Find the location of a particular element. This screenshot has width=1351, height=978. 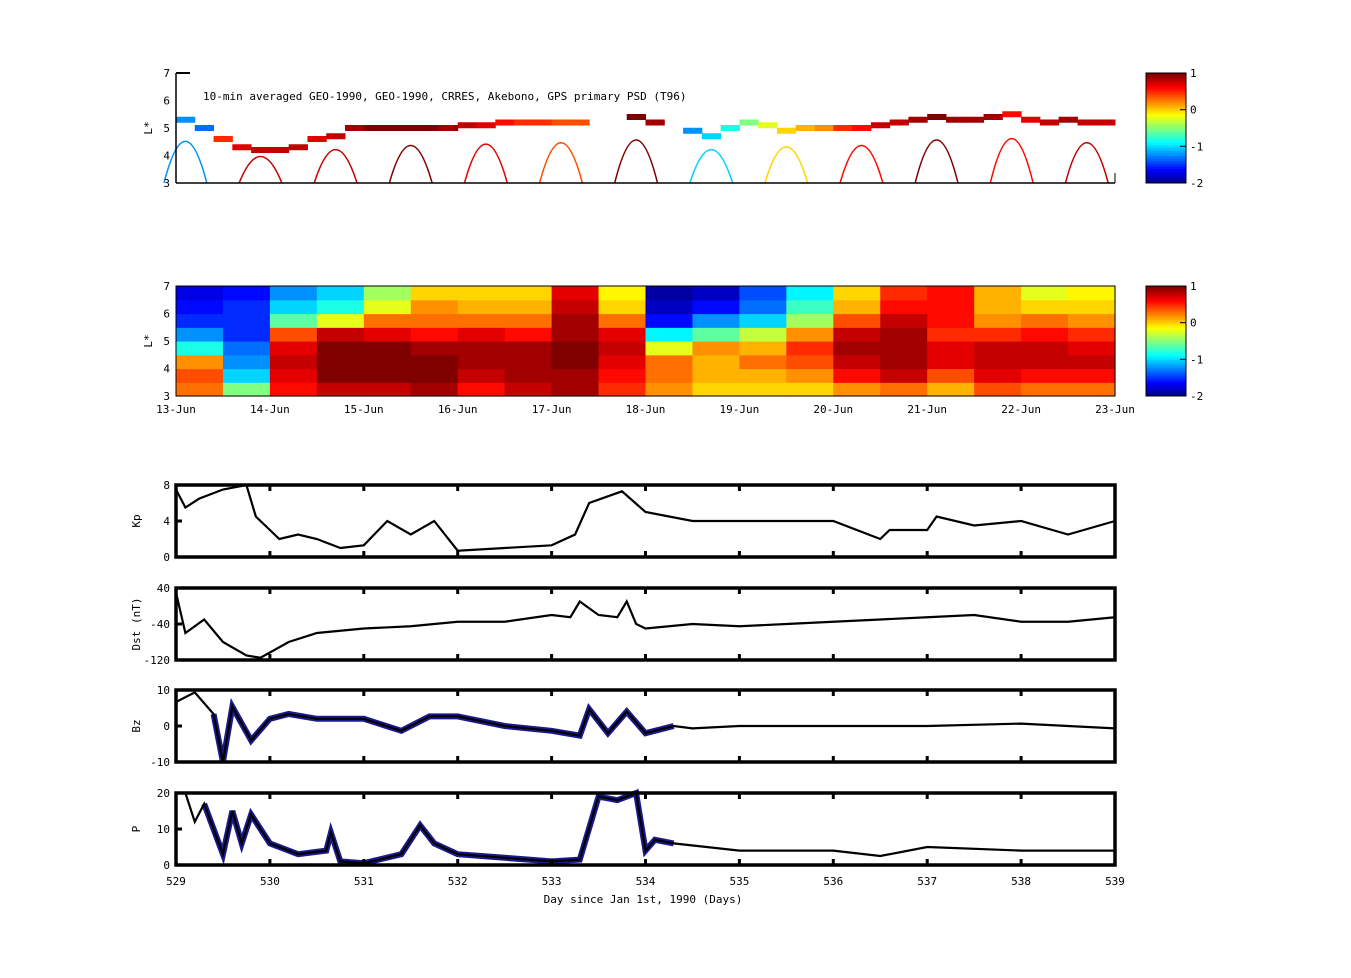

y-axis-label: P is located at coordinates (136, 828).